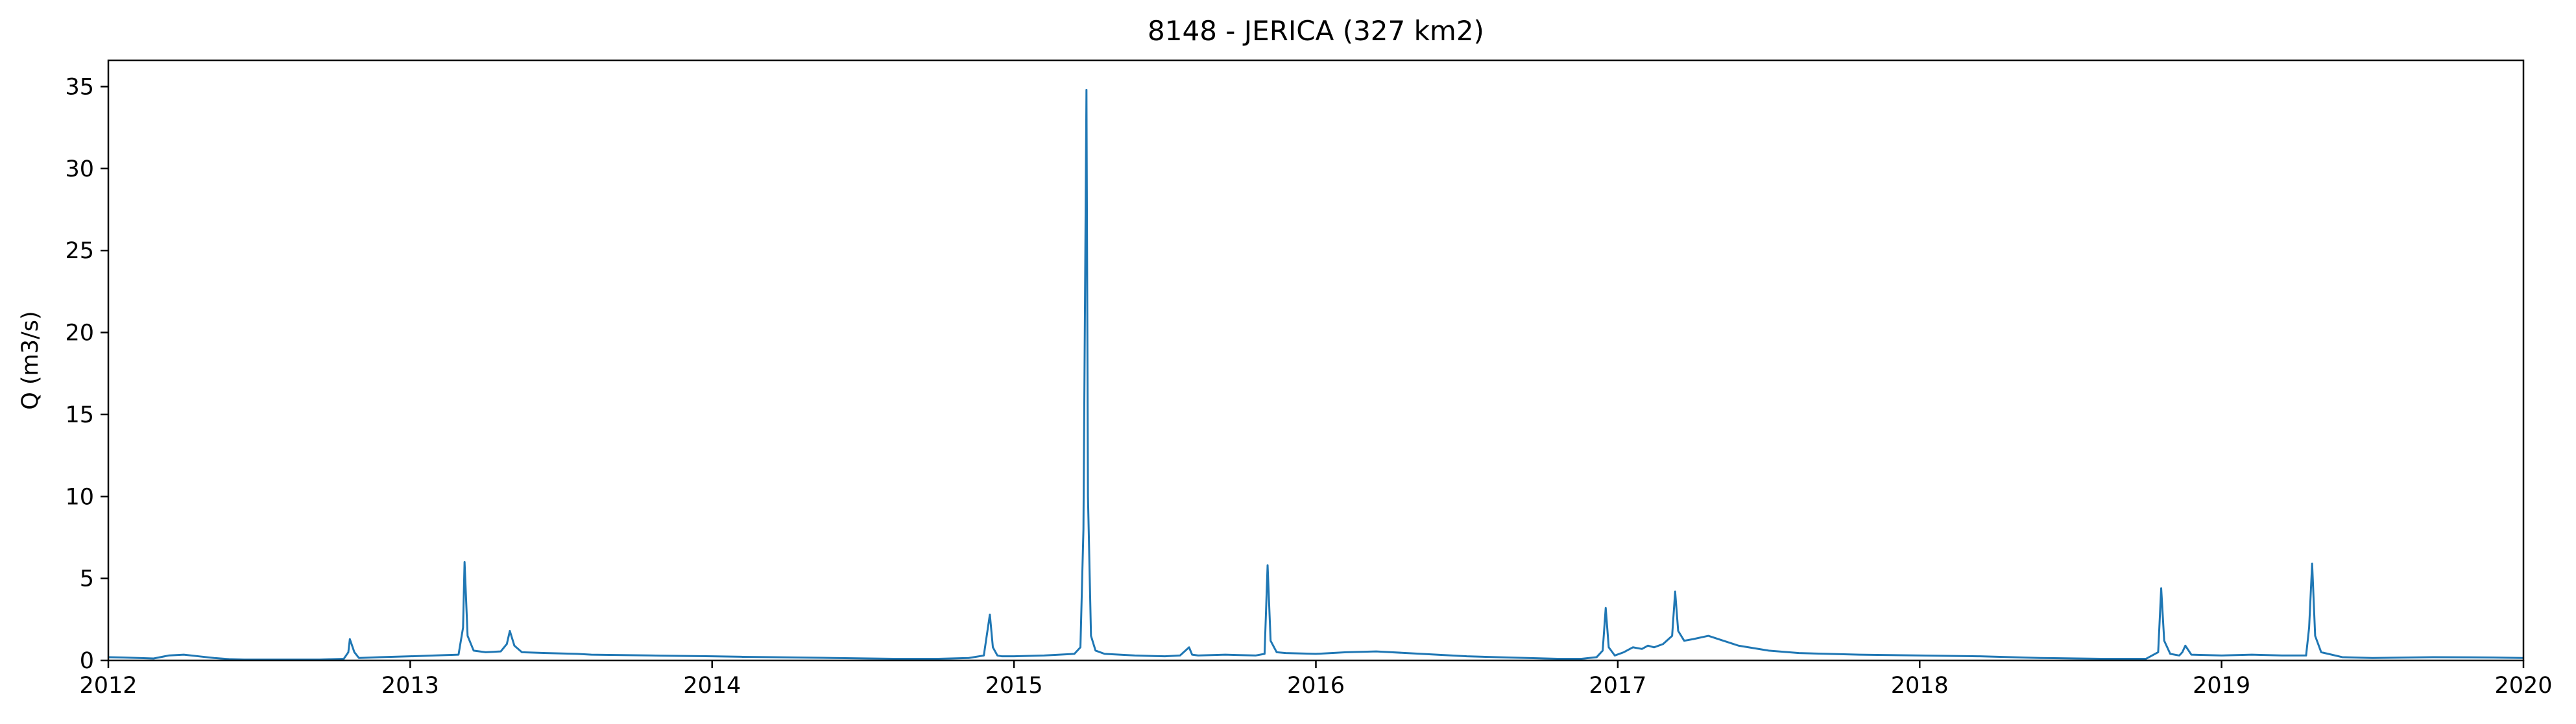 This screenshot has width=2576, height=724. Describe the element at coordinates (2523, 686) in the screenshot. I see `x-tick-label: 2020` at that location.